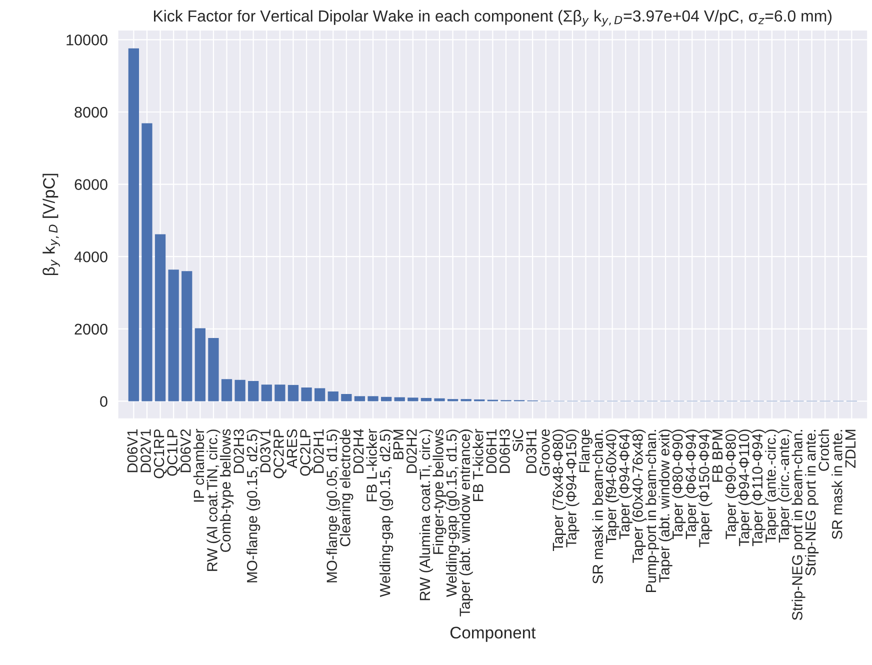 The width and height of the screenshot is (872, 665). I want to click on x-tick-label: D02V1, so click(145, 450).